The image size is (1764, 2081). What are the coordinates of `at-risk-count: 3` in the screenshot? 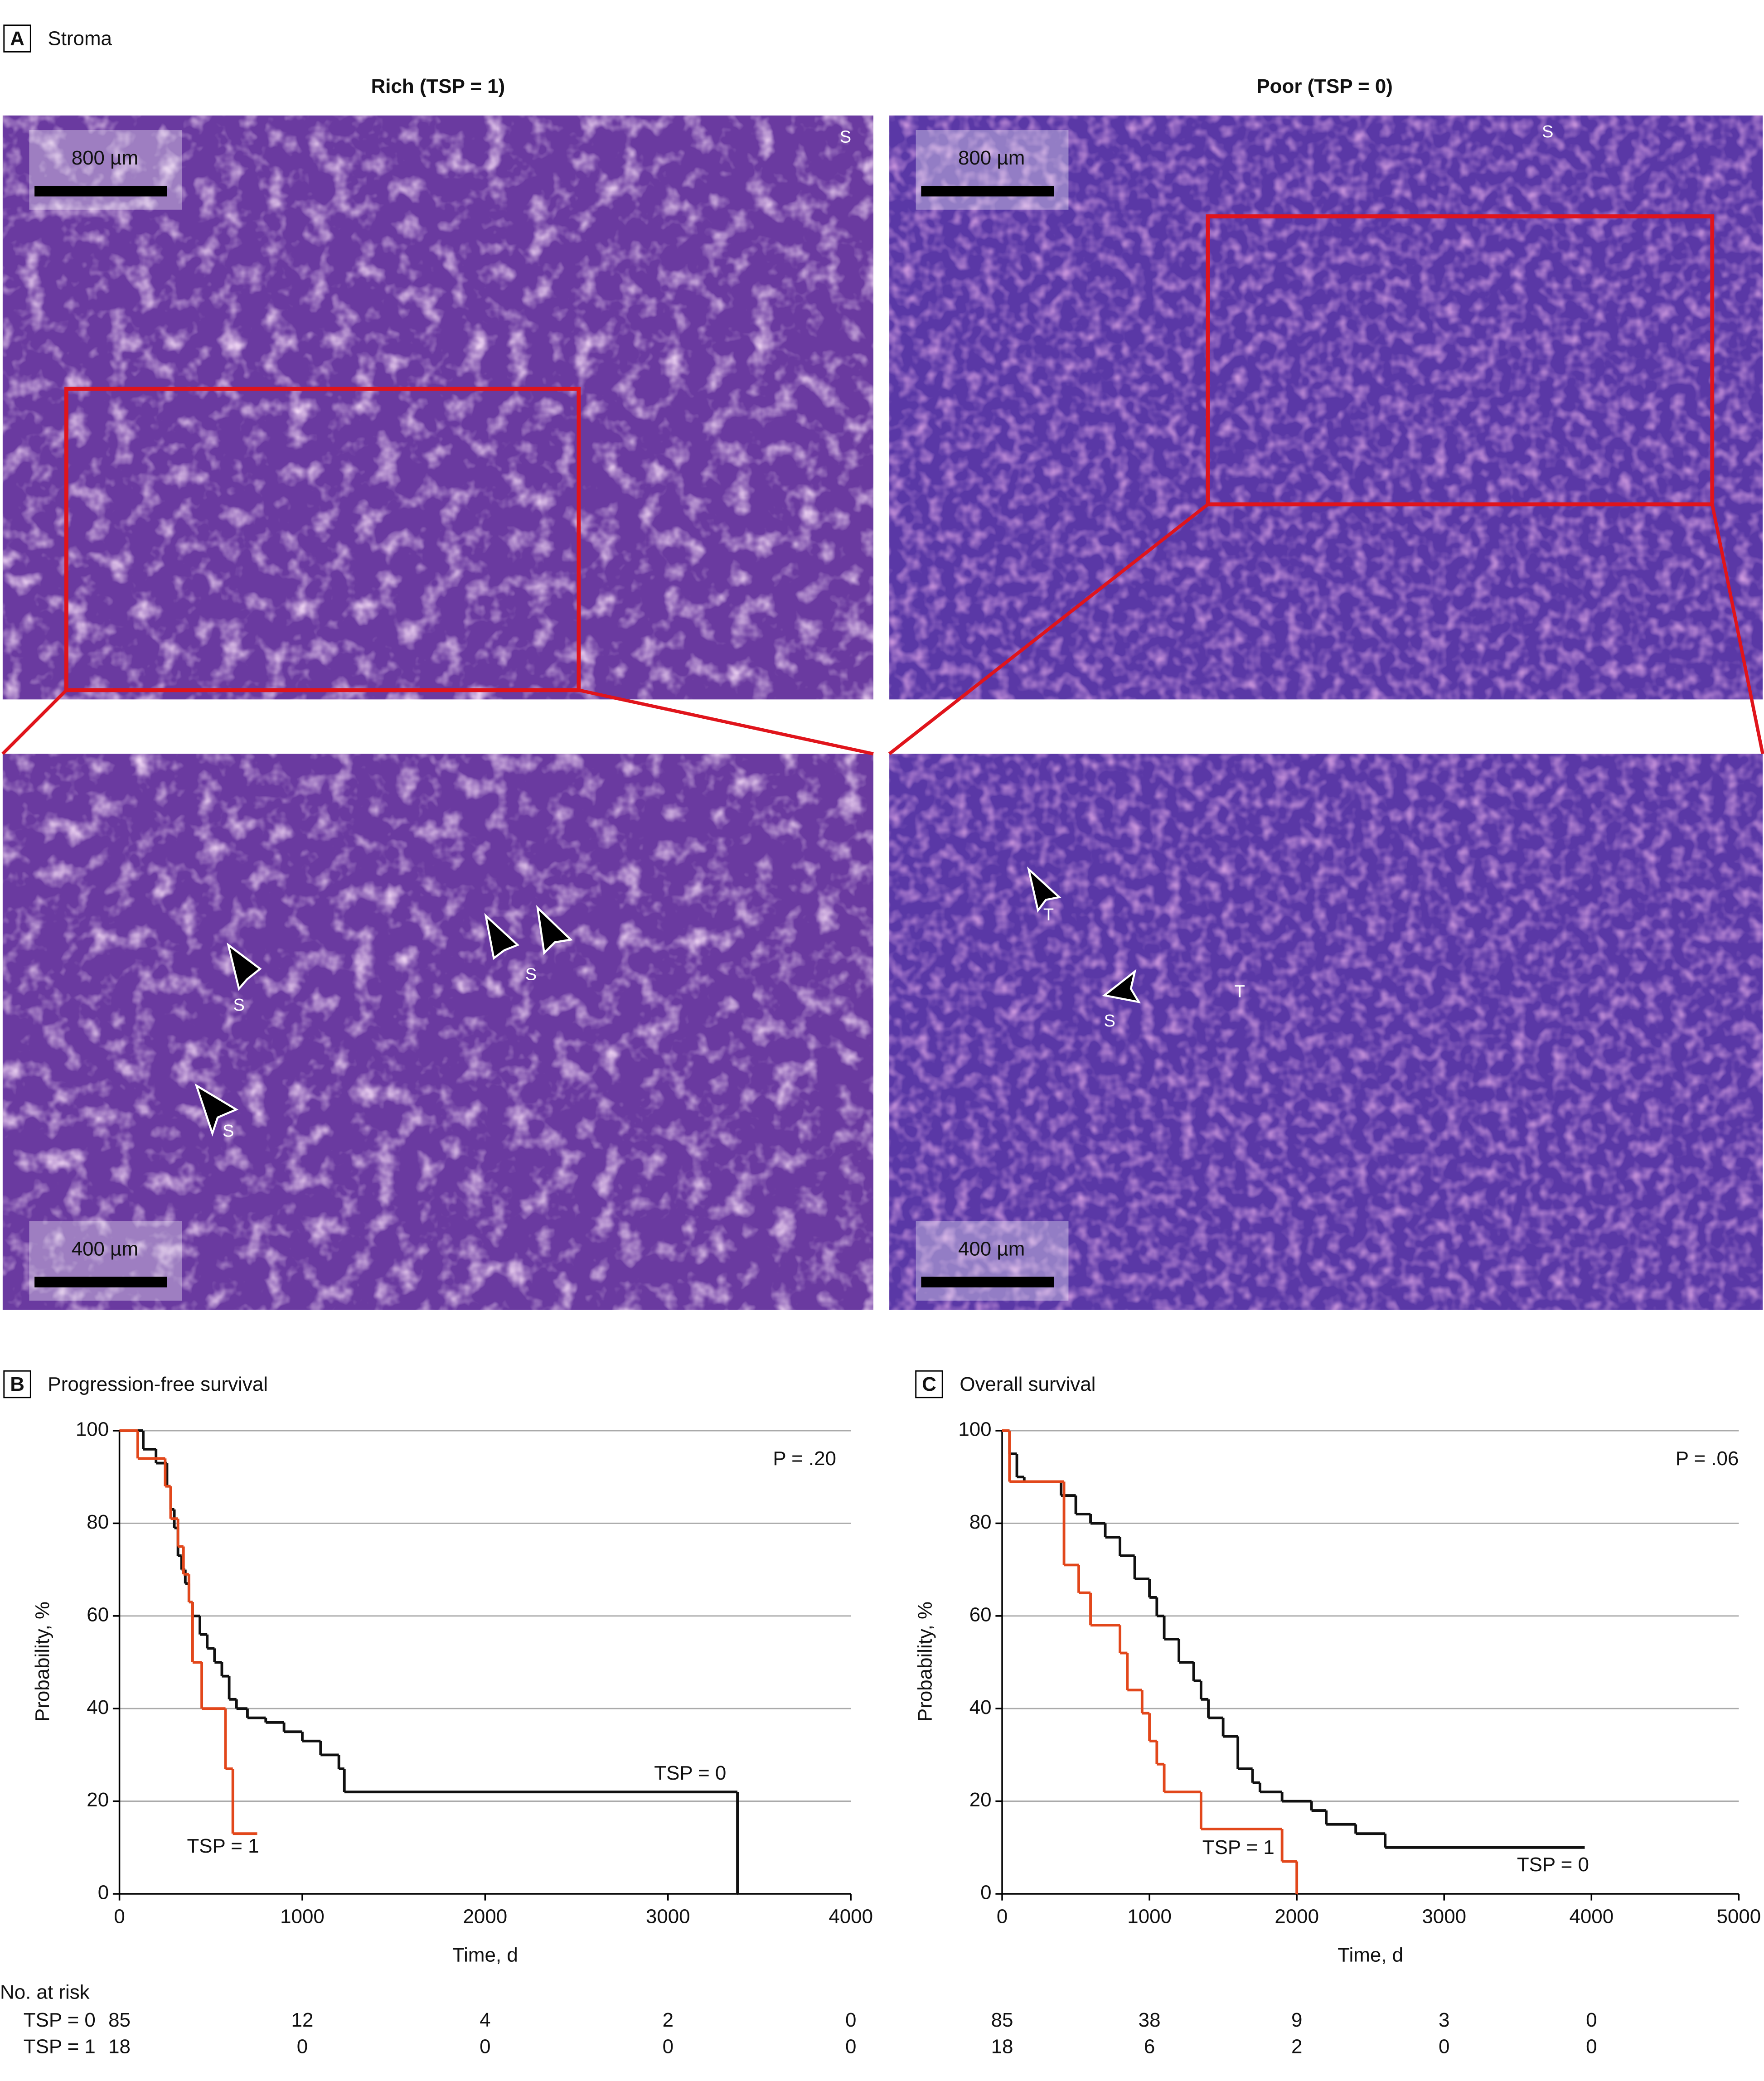 It's located at (1444, 2020).